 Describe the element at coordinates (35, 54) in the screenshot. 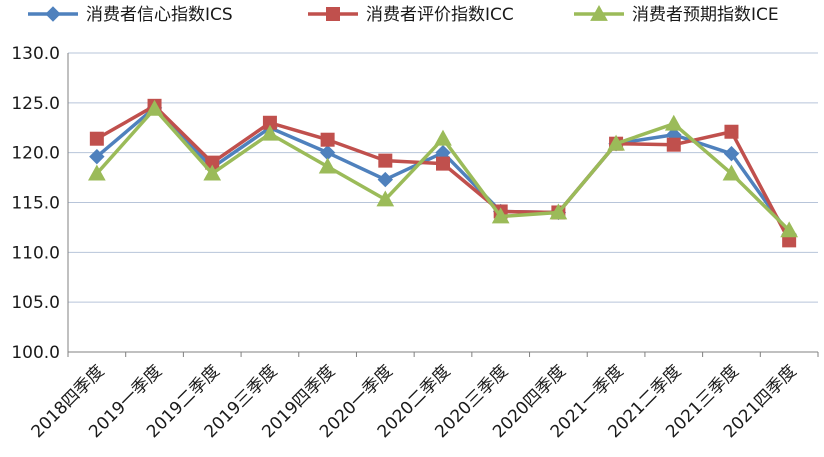

I see `y-tick-label: 130.0` at that location.